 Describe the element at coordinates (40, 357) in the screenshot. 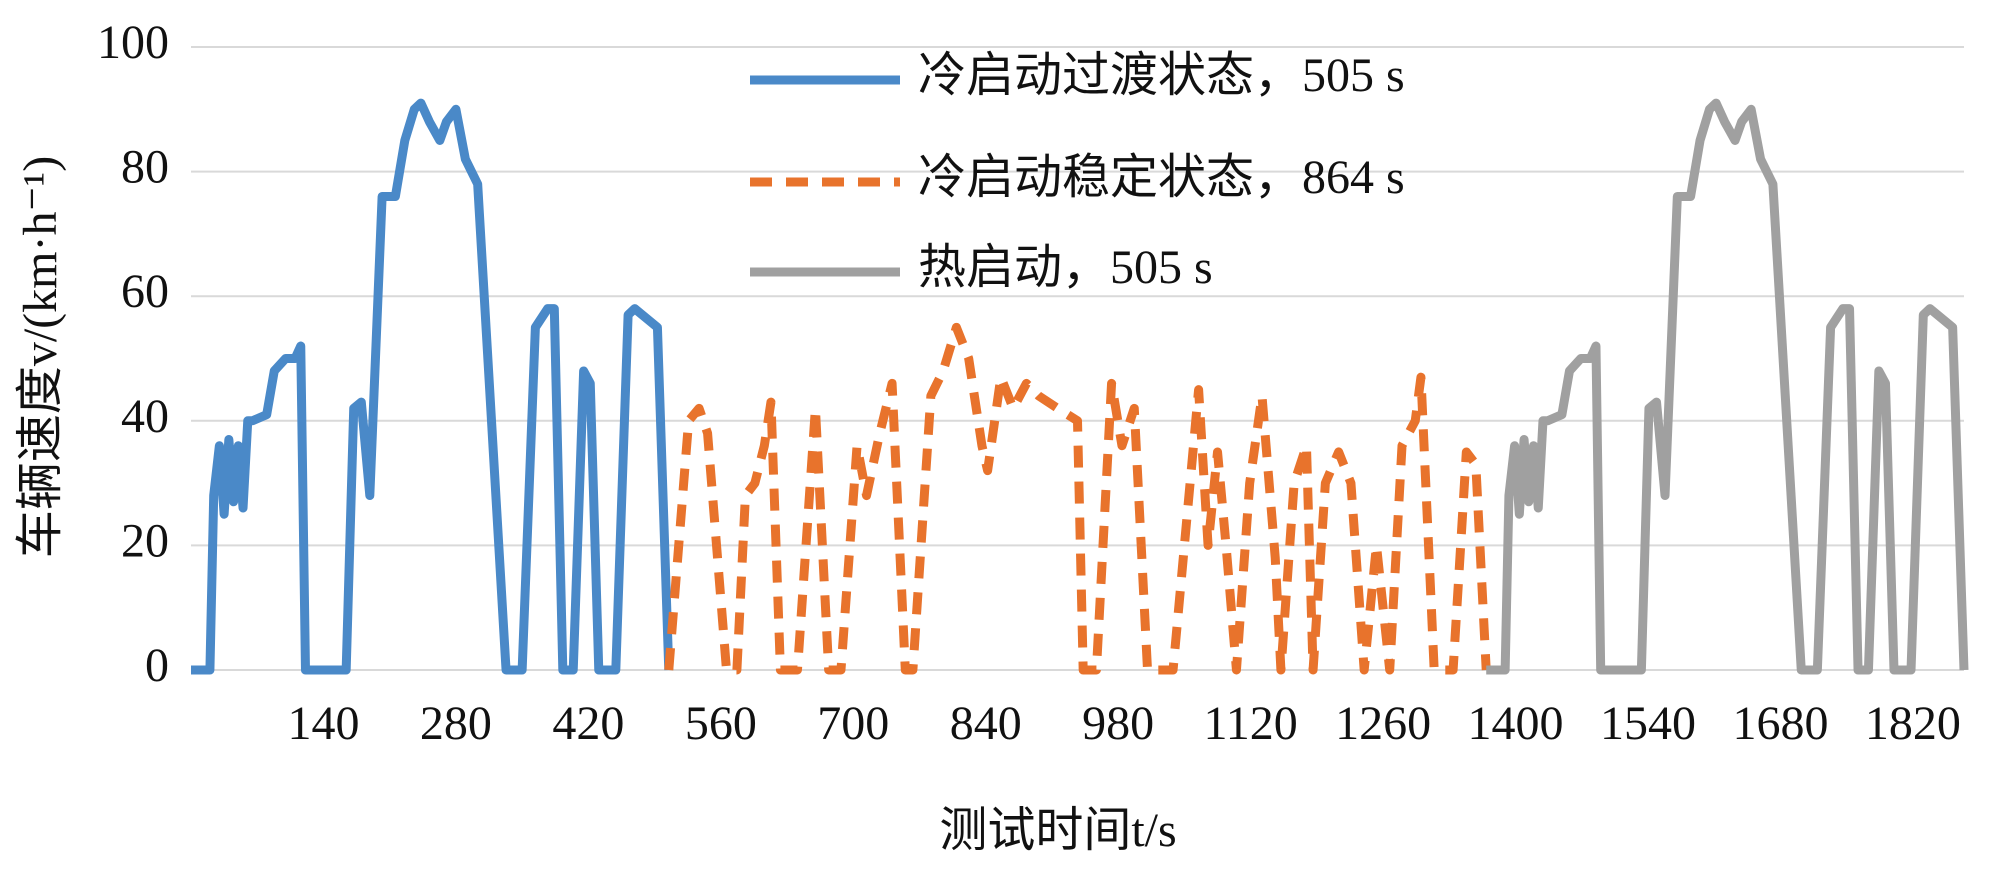

I see `y-axis-label: 车辆速度v/(km·h⁻¹)` at that location.